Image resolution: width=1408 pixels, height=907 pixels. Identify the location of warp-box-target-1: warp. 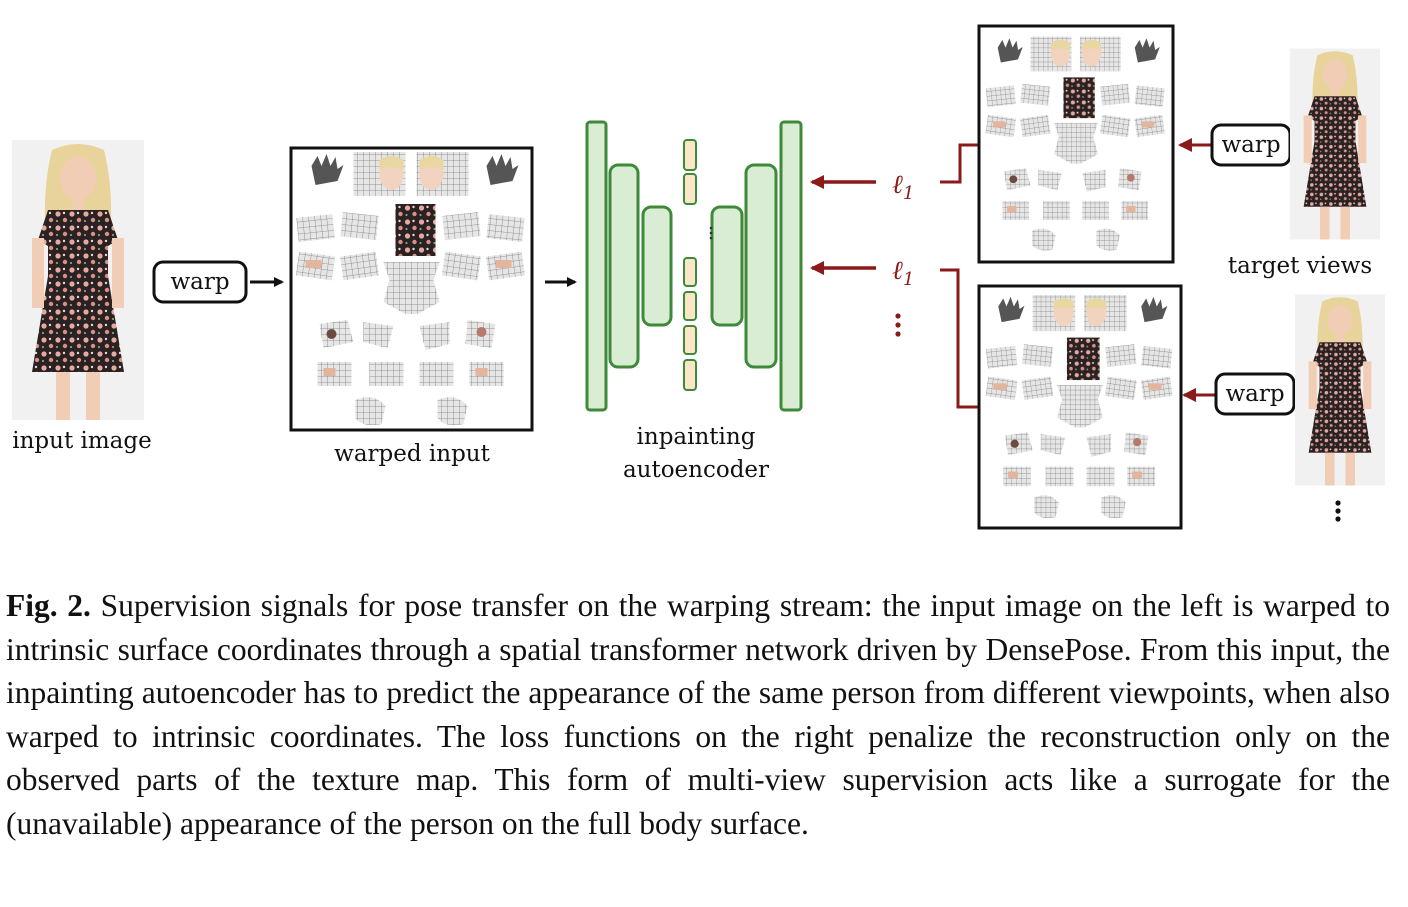
(1251, 145).